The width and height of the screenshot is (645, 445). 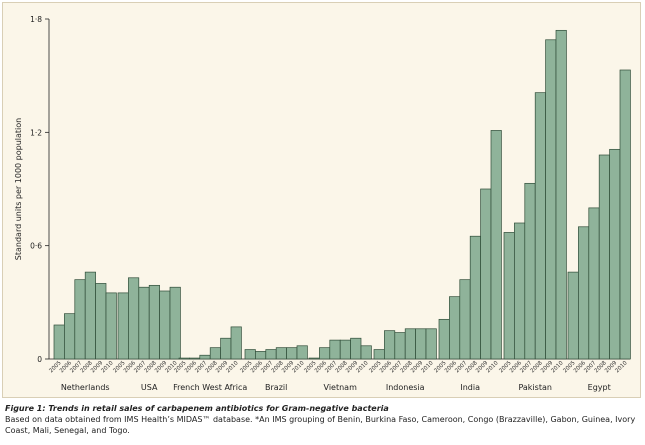 I want to click on y-tick-label: 1·8, so click(x=36, y=19).